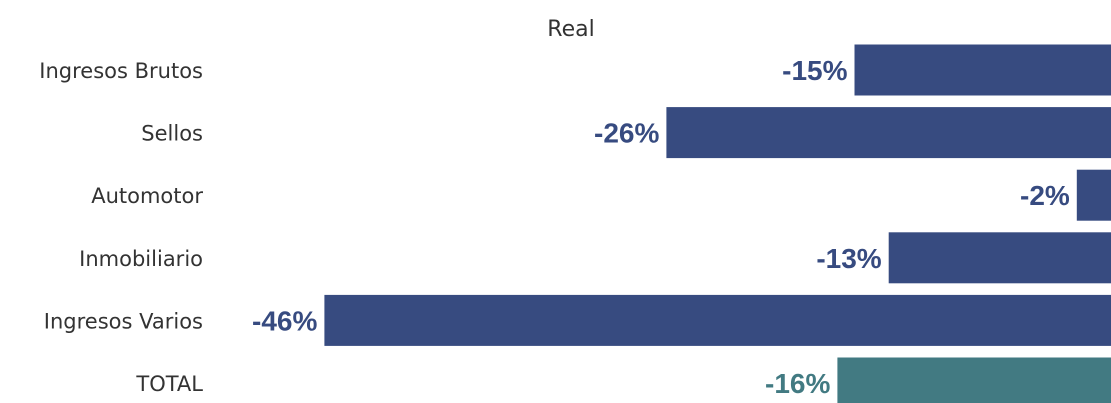  What do you see at coordinates (982, 70) in the screenshot?
I see `bar-ingresos-brutos` at bounding box center [982, 70].